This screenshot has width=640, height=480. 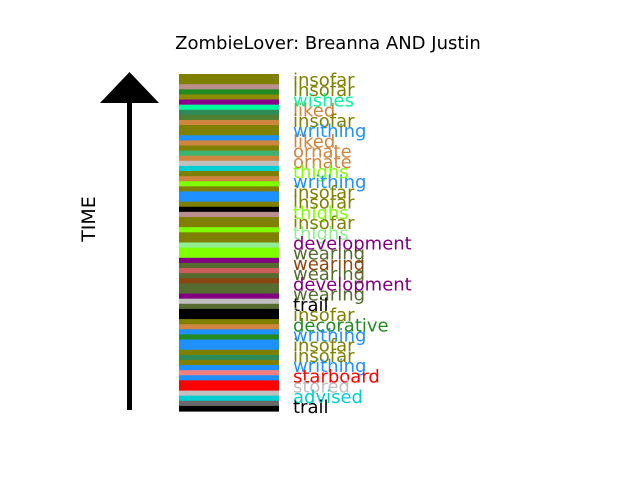 I want to click on chart-title: ZombieLover: Breanna AND Justin, so click(x=328, y=43).